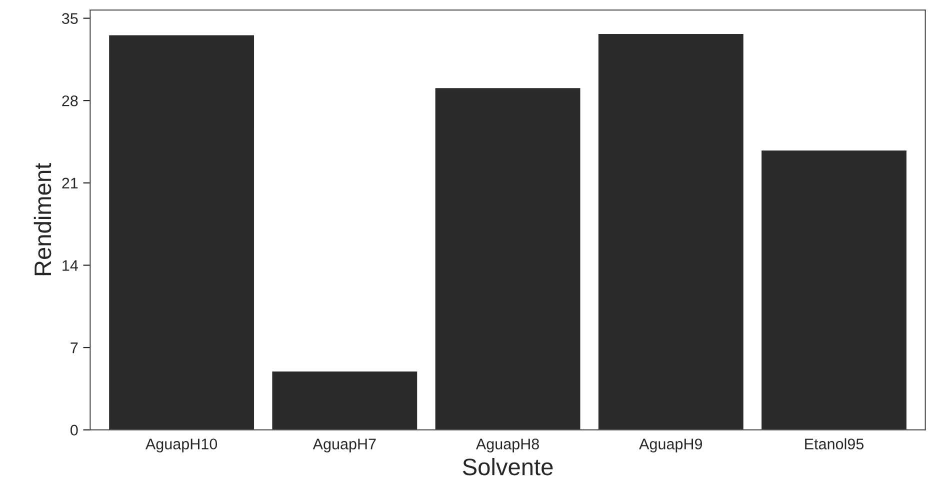 This screenshot has width=930, height=501. I want to click on y-tick-label: 28, so click(70, 100).